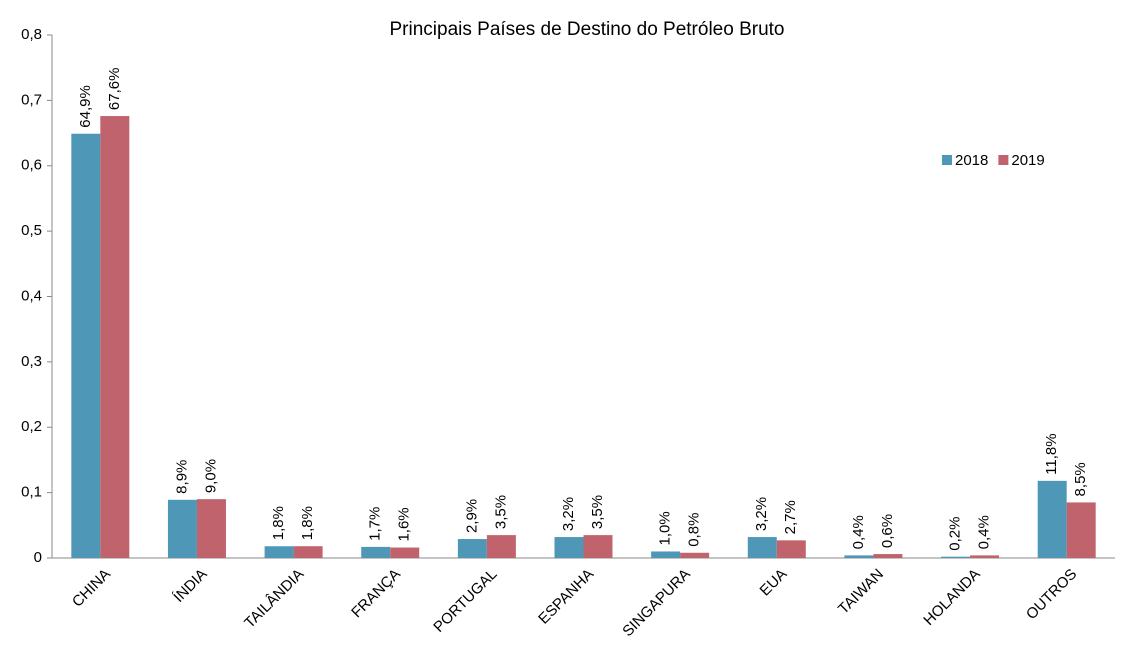 This screenshot has width=1124, height=660. What do you see at coordinates (861, 592) in the screenshot?
I see `x-tick-label: TAIWAN` at bounding box center [861, 592].